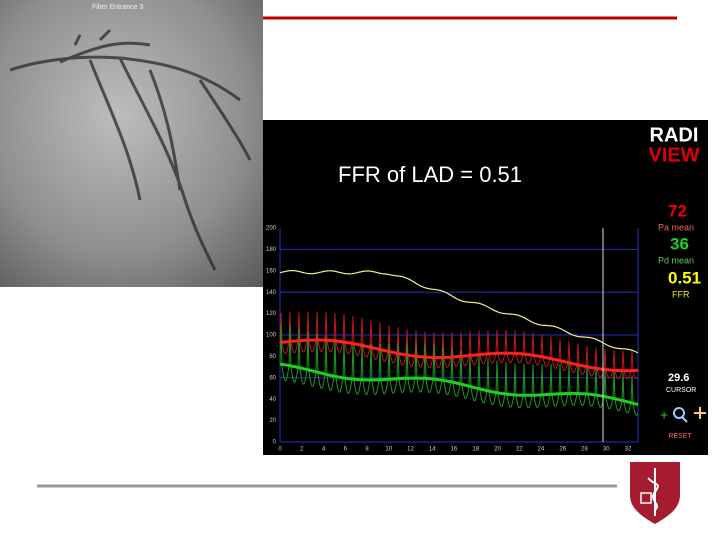 The height and width of the screenshot is (540, 720). Describe the element at coordinates (497, 450) in the screenshot. I see `x-tick-label: 20` at that location.